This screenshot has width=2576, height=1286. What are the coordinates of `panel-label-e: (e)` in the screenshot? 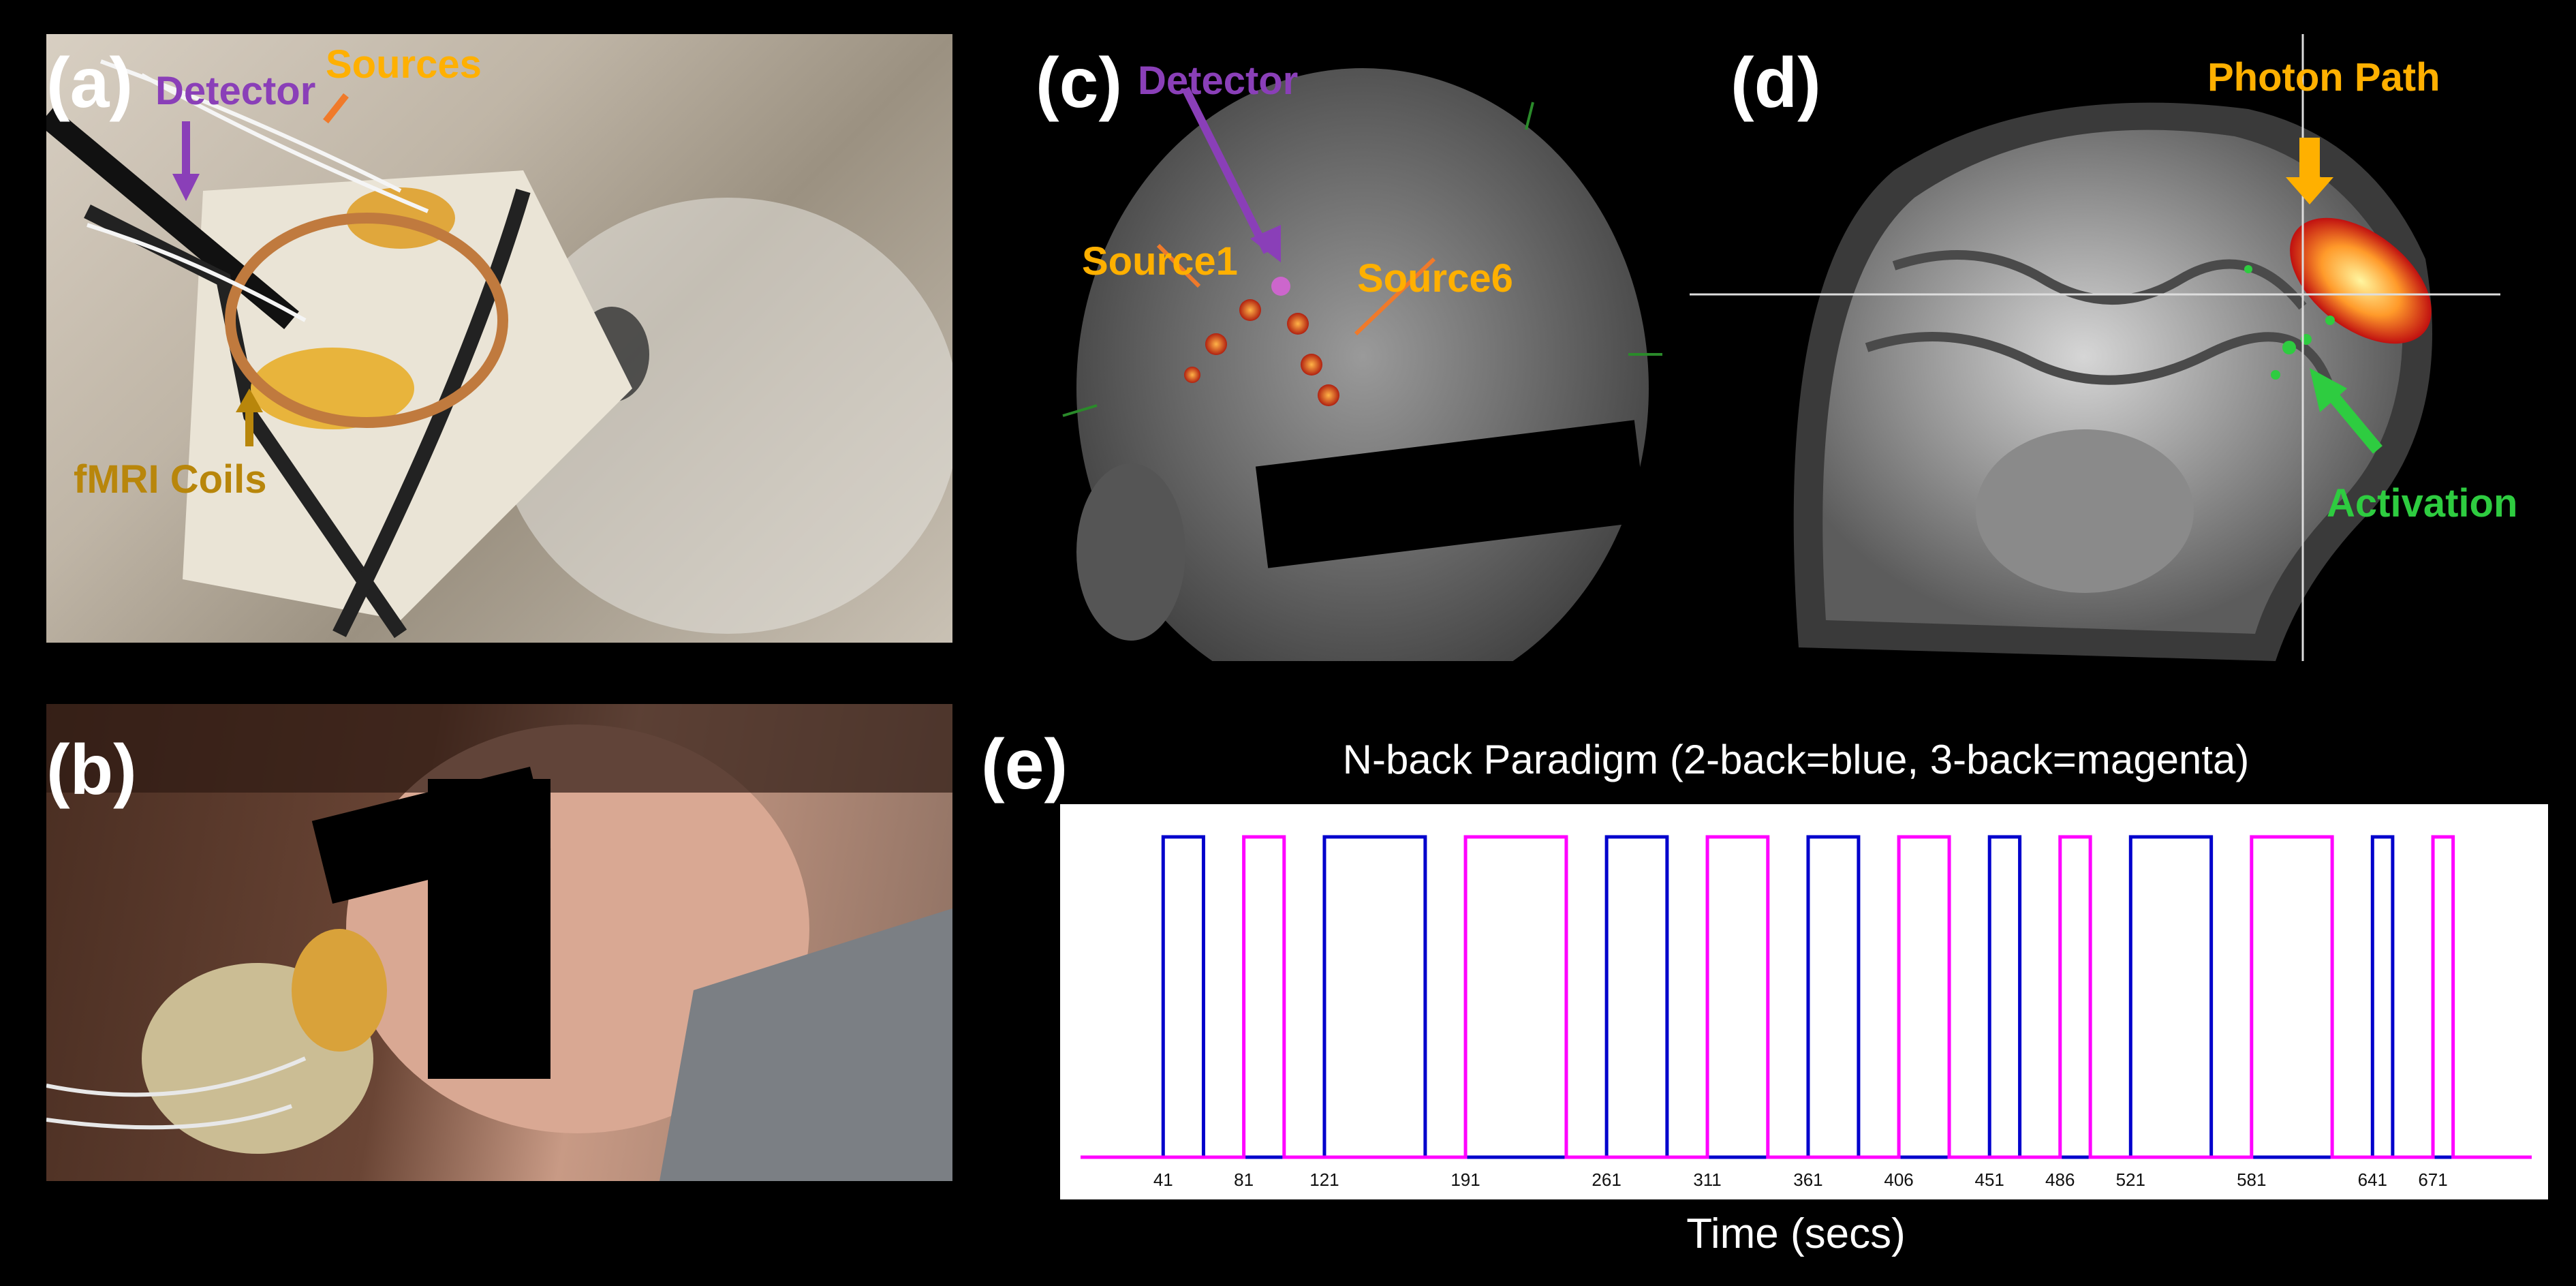 It's located at (1024, 765).